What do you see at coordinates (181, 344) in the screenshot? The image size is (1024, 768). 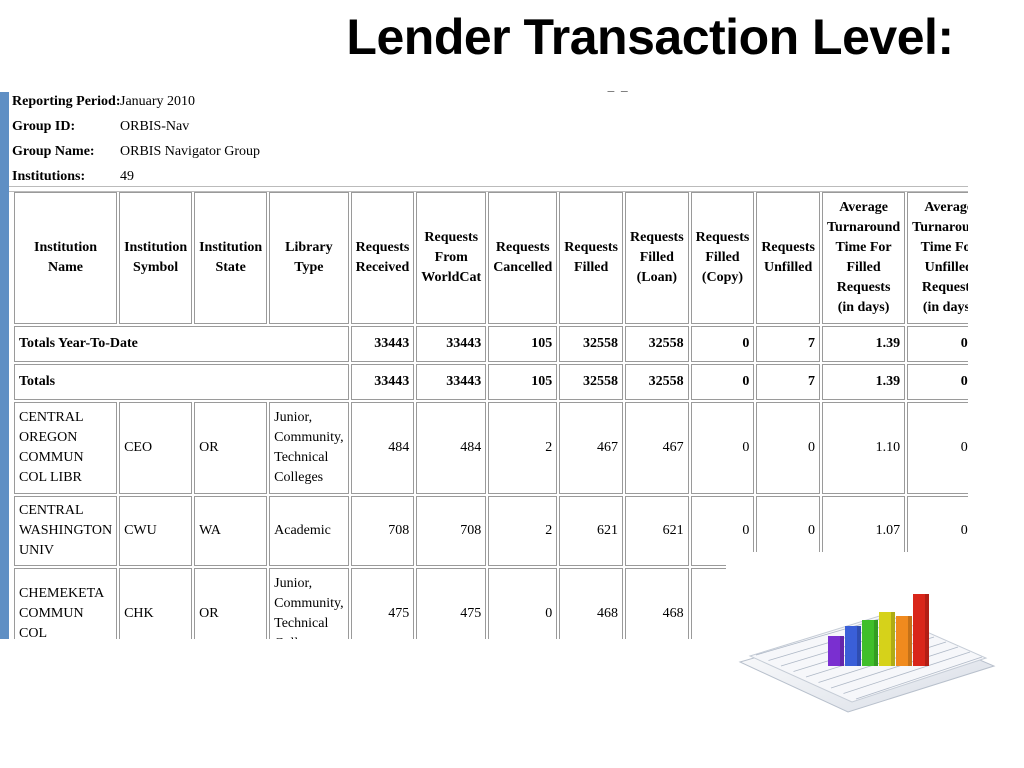 I see `totals-label: Totals Year-To-Date` at bounding box center [181, 344].